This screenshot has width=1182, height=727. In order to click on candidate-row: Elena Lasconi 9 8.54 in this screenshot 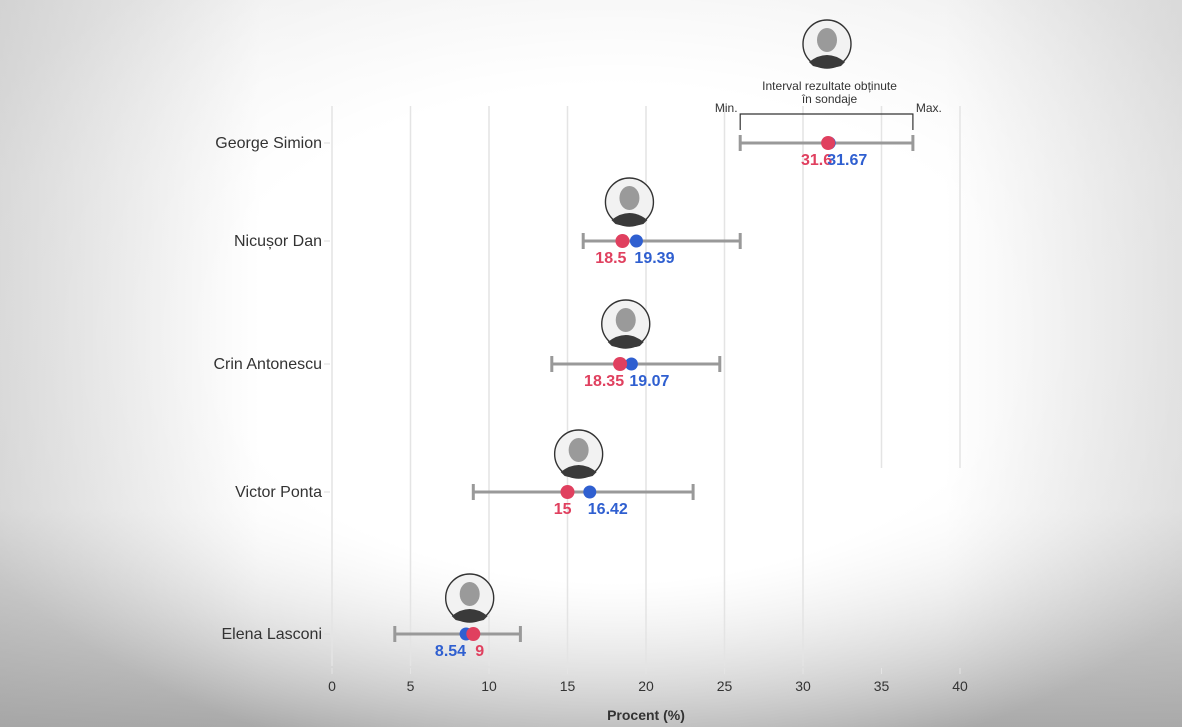, I will do `click(371, 616)`.